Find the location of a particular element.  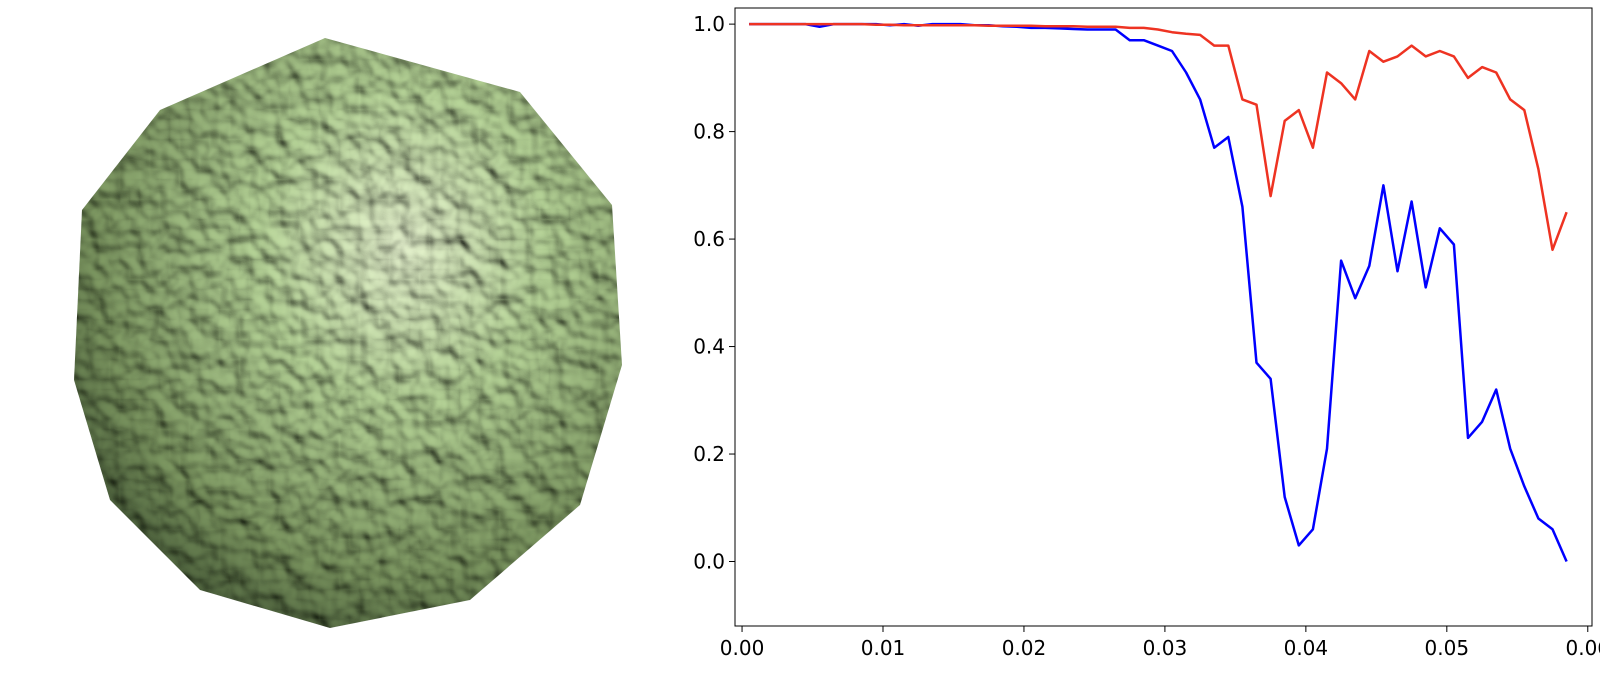

x-axis-ticks: 0.00 0.01 0.02 0.03 0.04 0.05 0.06 is located at coordinates (1160, 643).